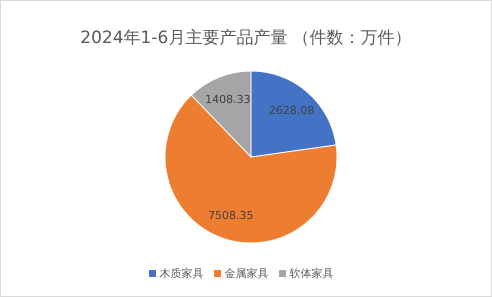  Describe the element at coordinates (246, 38) in the screenshot. I see `chart-title: 2024年1-6月主要产品产量 （件数：万件）` at that location.